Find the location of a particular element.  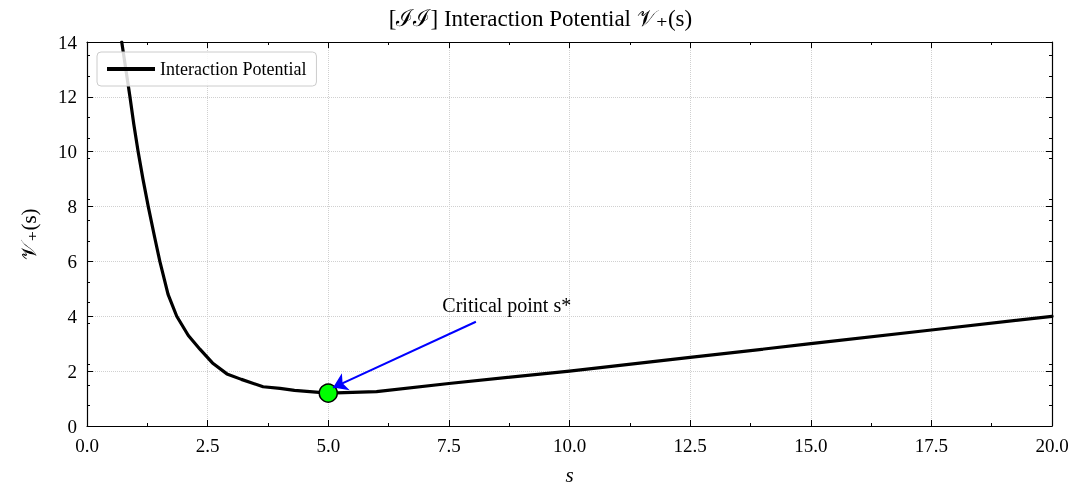

y-tick-label: 2 is located at coordinates (72, 371).